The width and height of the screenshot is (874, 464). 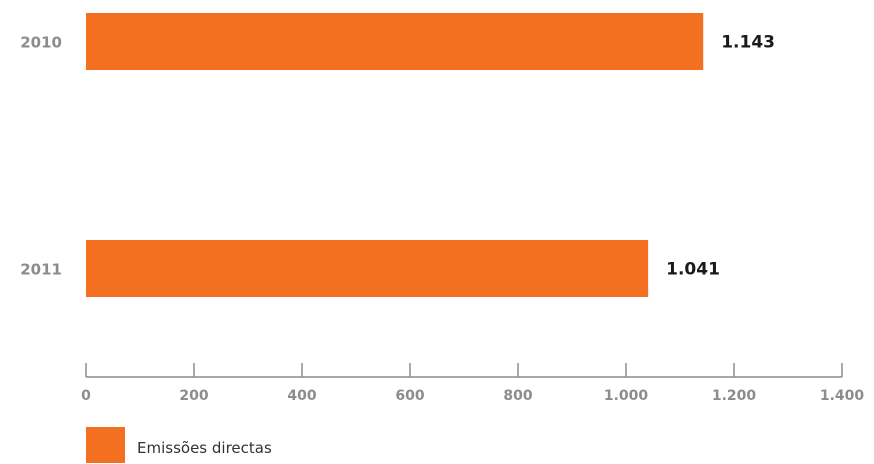 What do you see at coordinates (301, 396) in the screenshot?
I see `x-tick-label: 400` at bounding box center [301, 396].